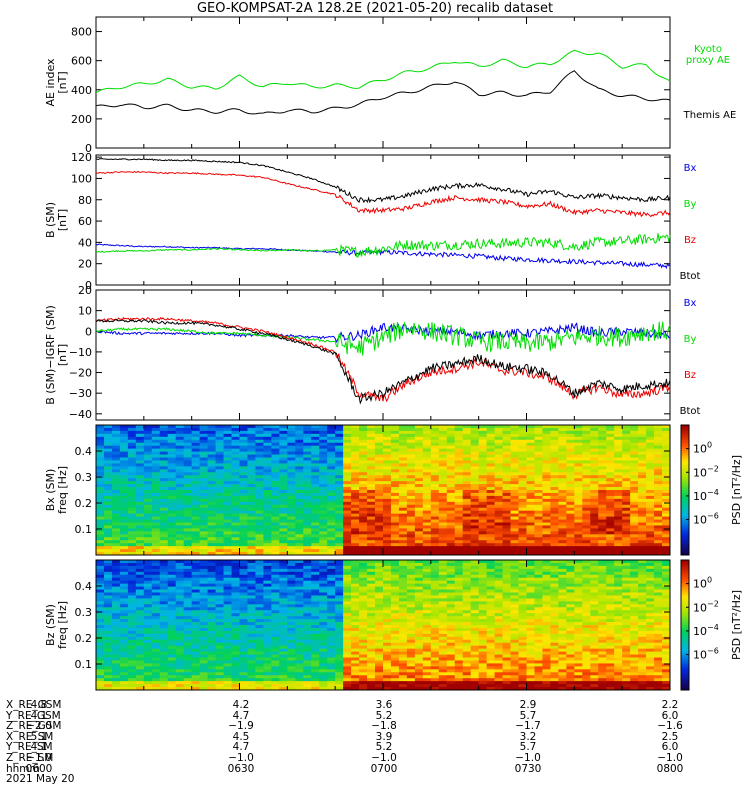  I want to click on series-line-btot, so click(383, 362).